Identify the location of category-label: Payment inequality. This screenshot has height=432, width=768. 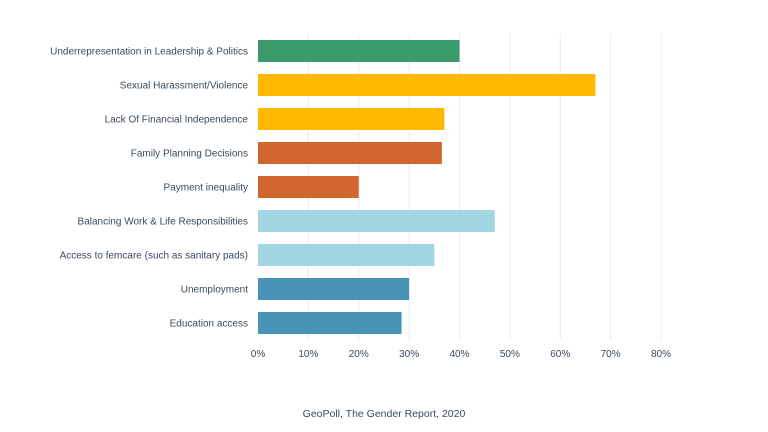
(206, 188).